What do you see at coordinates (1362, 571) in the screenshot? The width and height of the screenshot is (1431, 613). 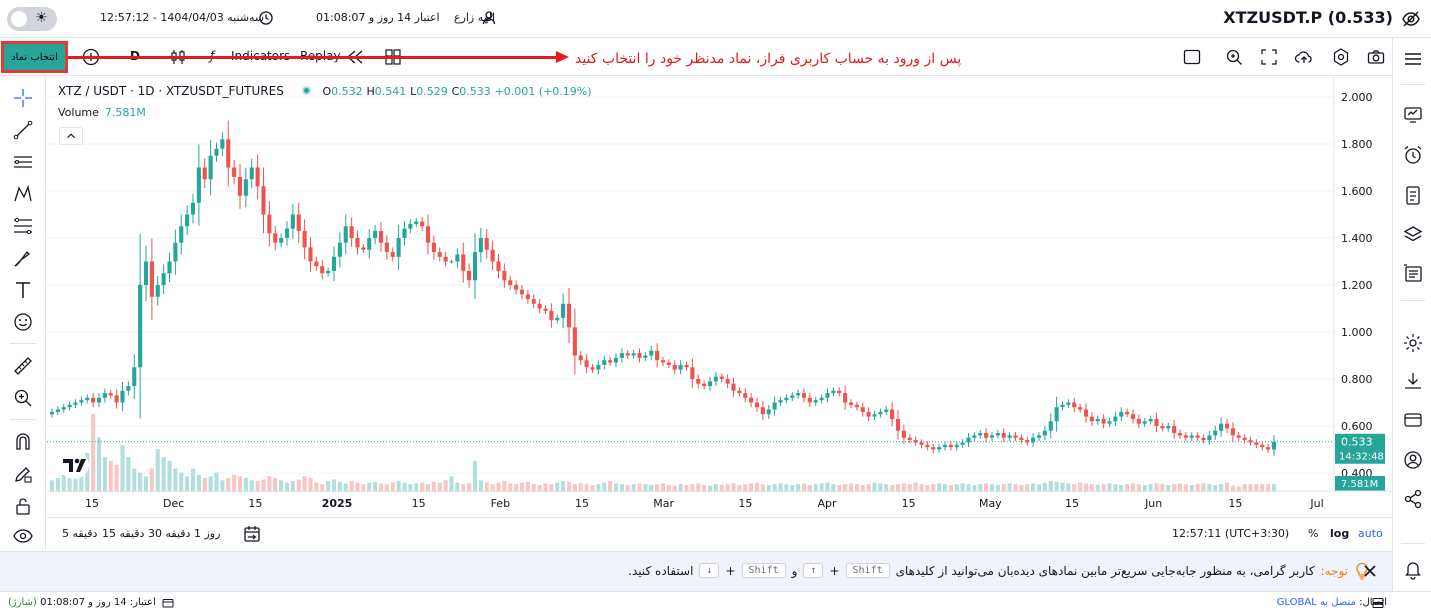 I see `lightbulb-icon` at bounding box center [1362, 571].